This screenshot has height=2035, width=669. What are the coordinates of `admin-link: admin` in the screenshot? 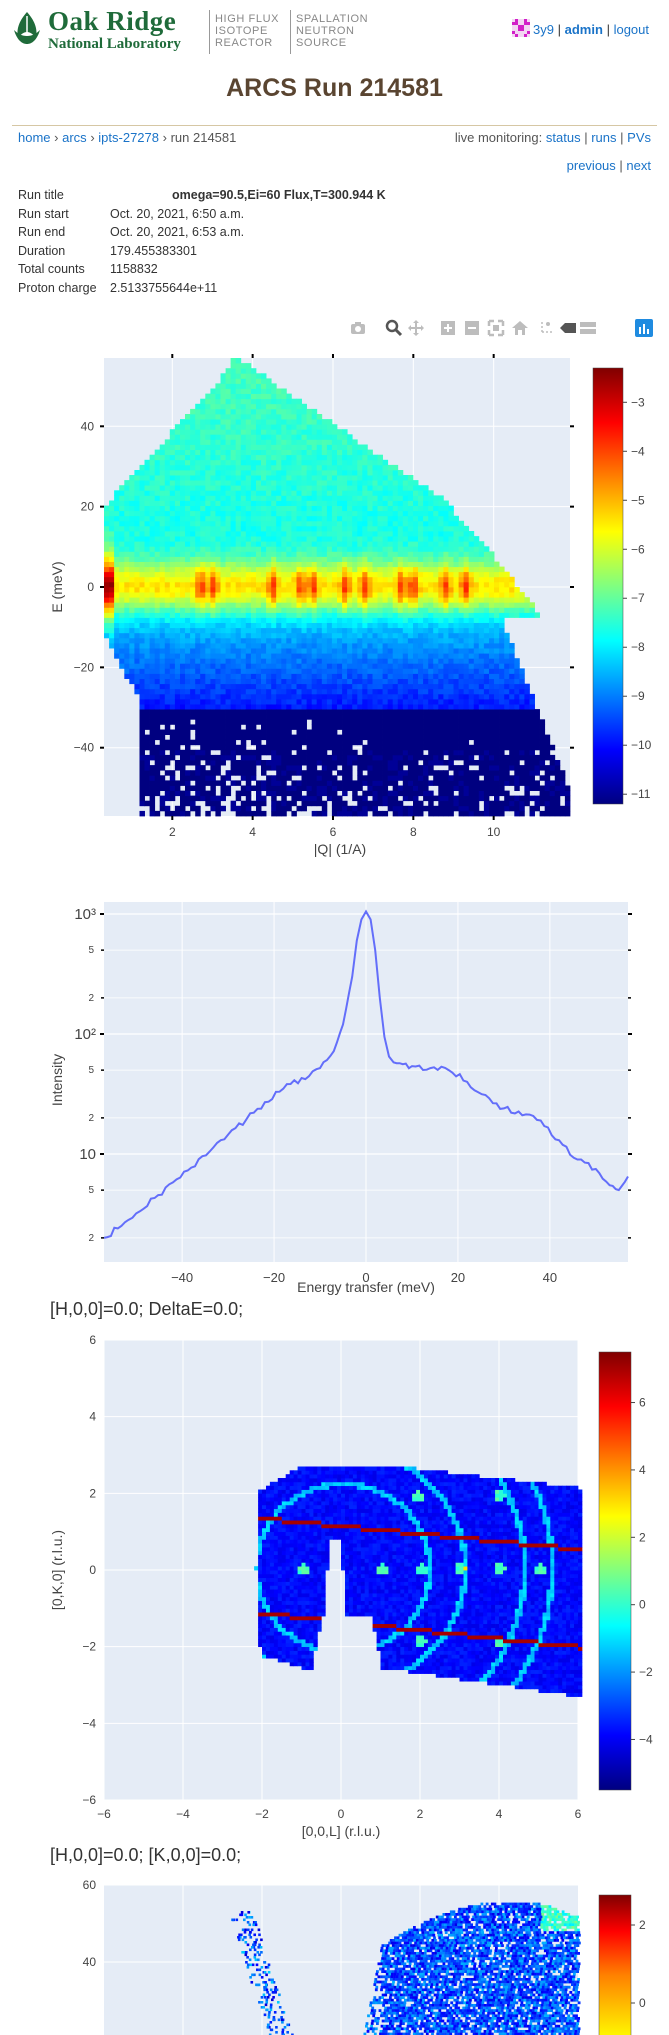 It's located at (583, 29).